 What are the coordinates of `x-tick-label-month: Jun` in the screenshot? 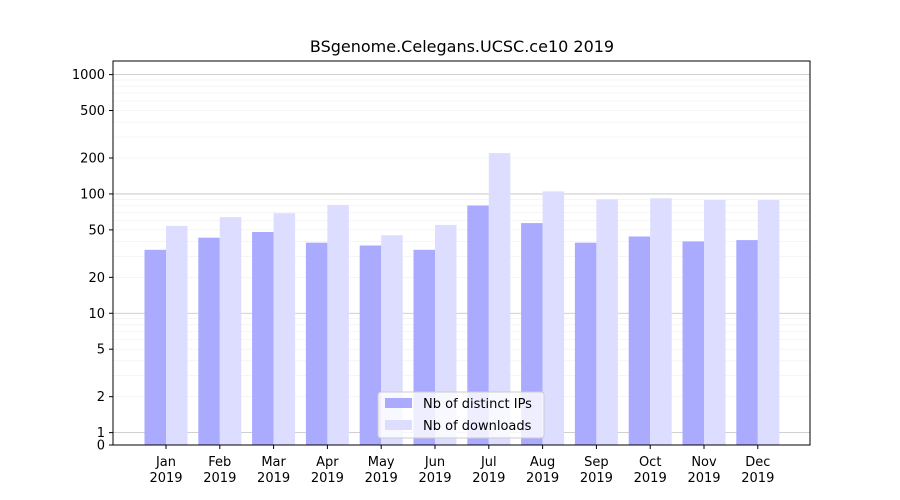 It's located at (434, 462).